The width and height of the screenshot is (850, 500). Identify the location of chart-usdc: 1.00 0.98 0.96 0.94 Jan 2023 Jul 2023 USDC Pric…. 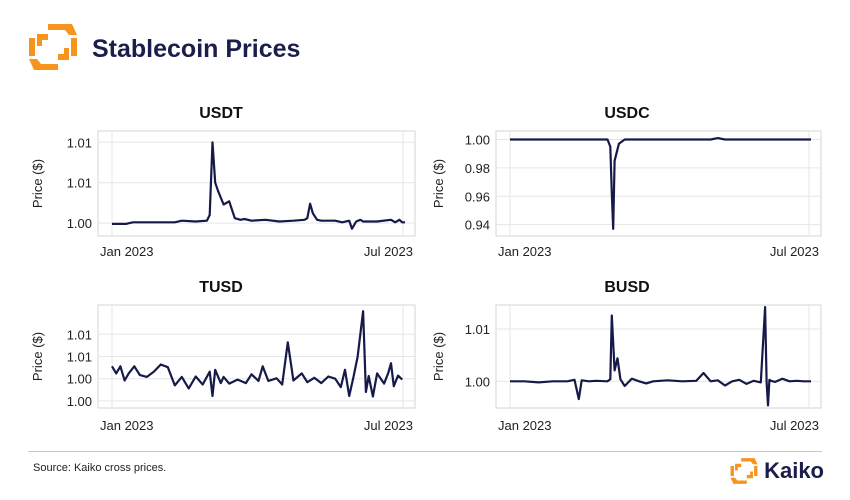
(626, 182).